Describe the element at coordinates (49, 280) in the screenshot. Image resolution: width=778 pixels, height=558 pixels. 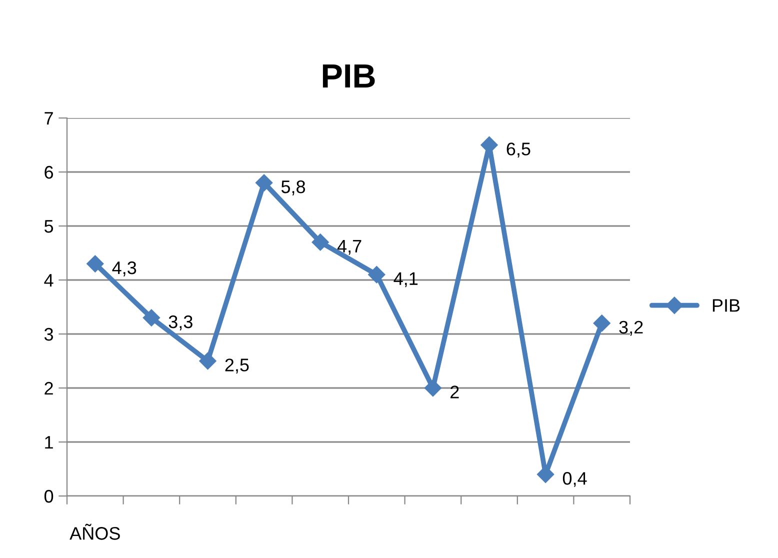
I see `y-tick-label: 4` at that location.